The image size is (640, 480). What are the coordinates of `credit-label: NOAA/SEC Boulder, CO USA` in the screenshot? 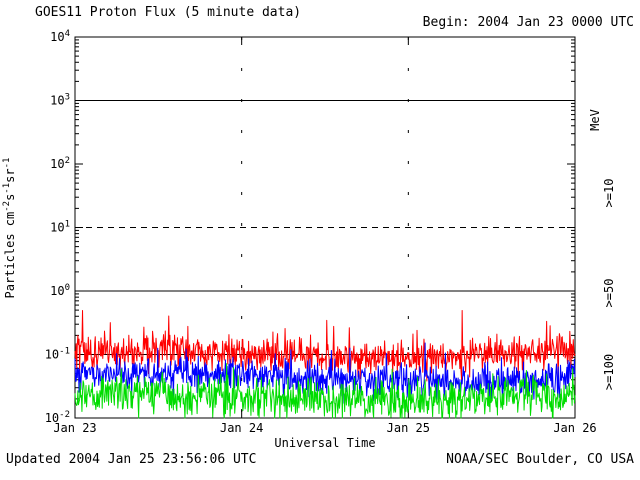 It's located at (540, 459).